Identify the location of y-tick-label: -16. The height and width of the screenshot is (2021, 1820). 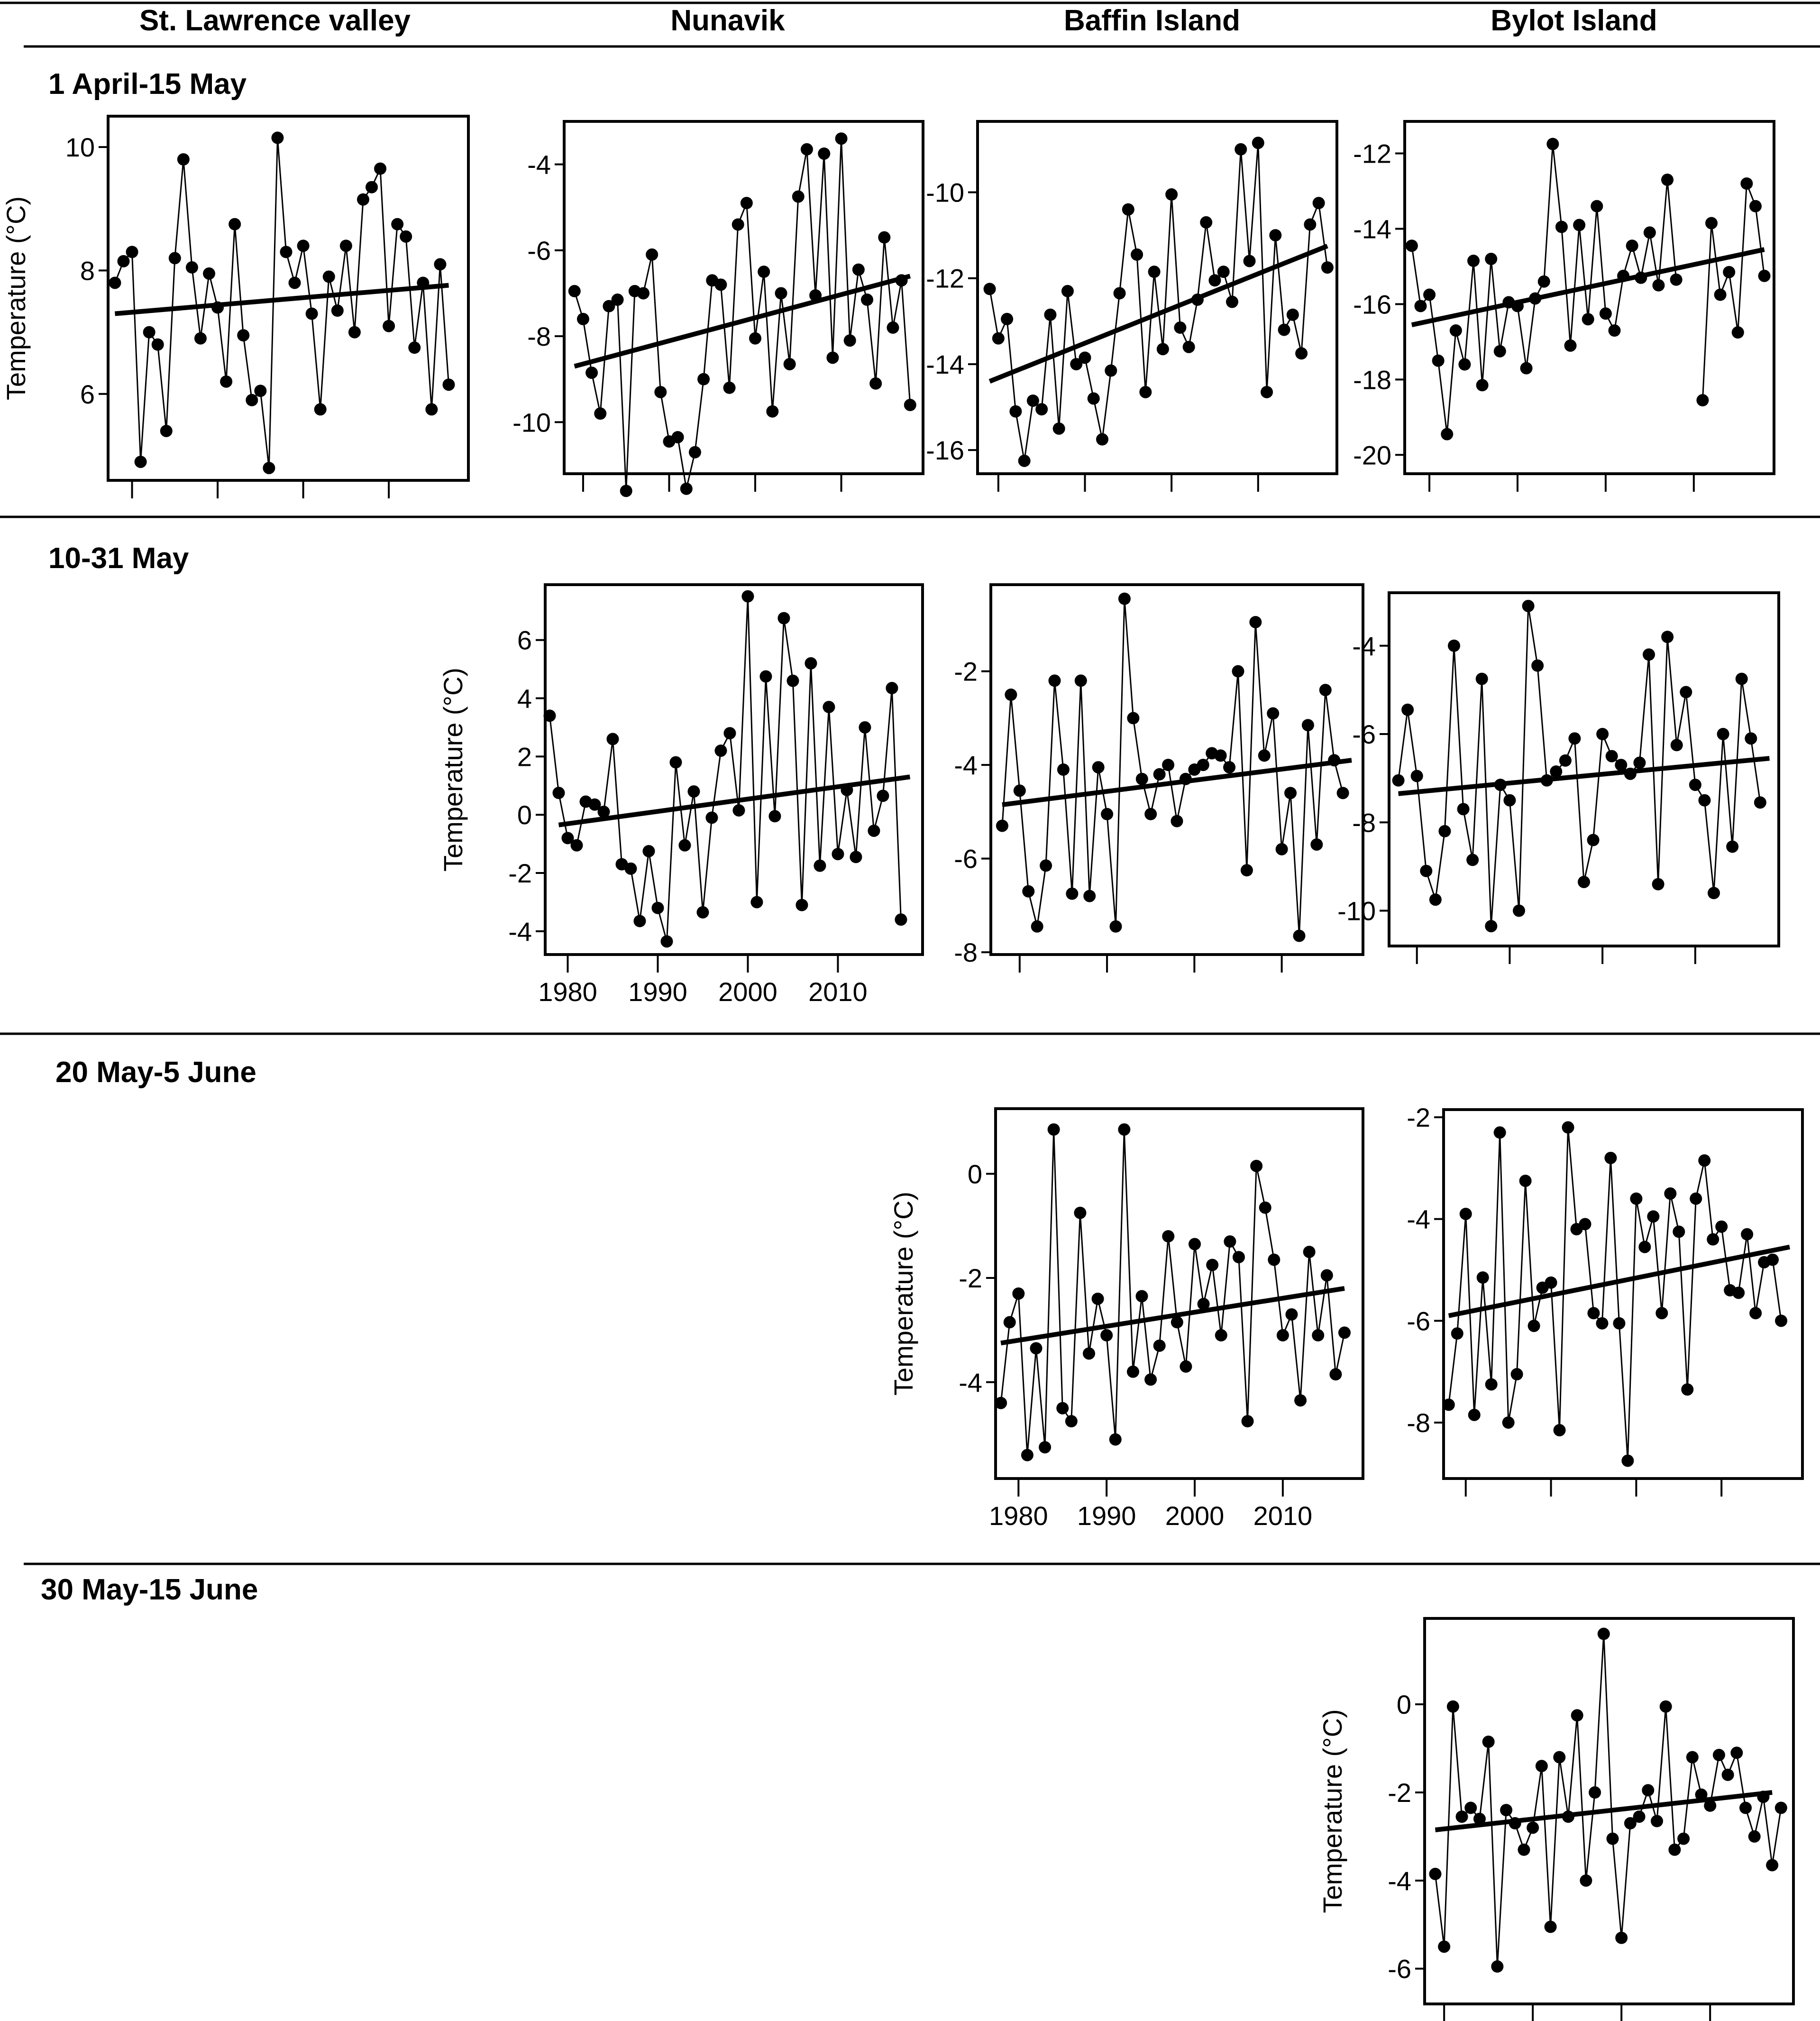
(1372, 304).